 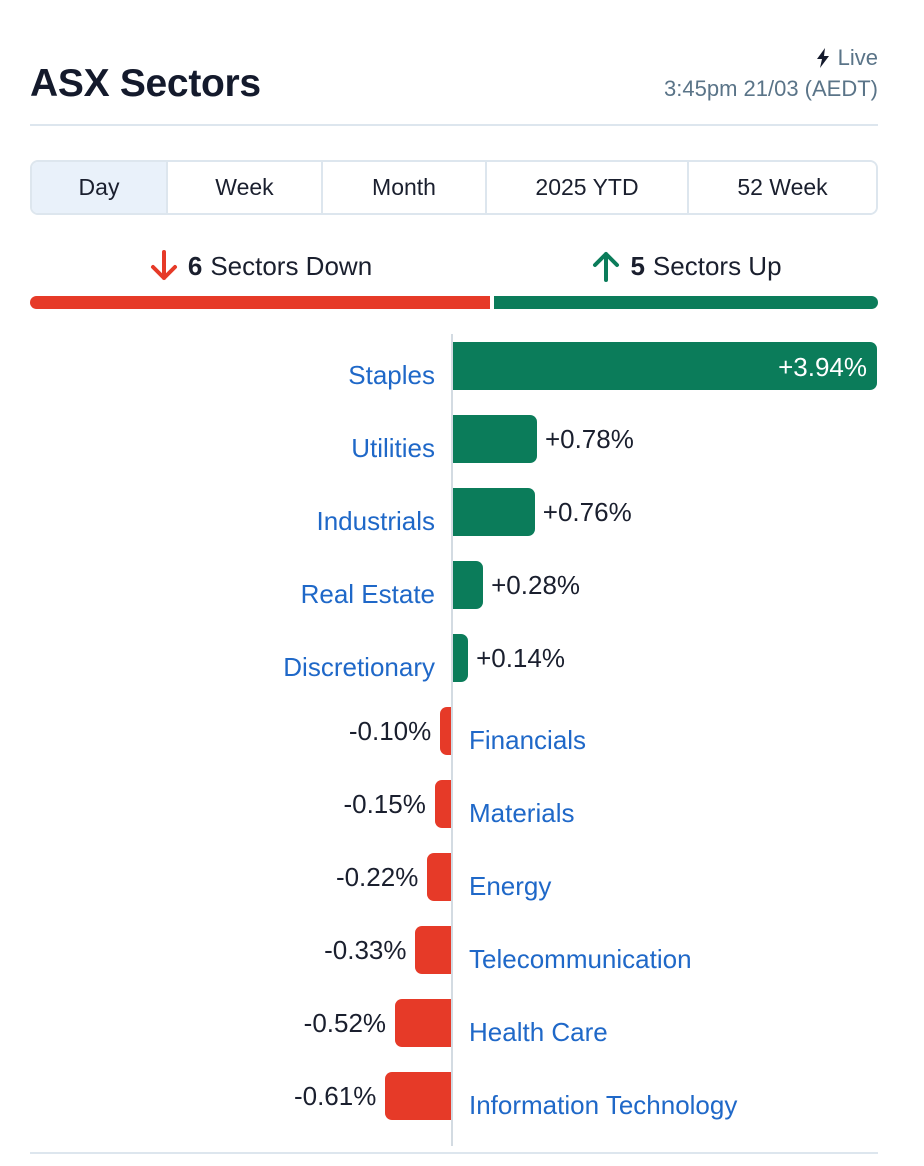 What do you see at coordinates (588, 187) in the screenshot?
I see `tab-2025-ytd: 2025 YTD` at bounding box center [588, 187].